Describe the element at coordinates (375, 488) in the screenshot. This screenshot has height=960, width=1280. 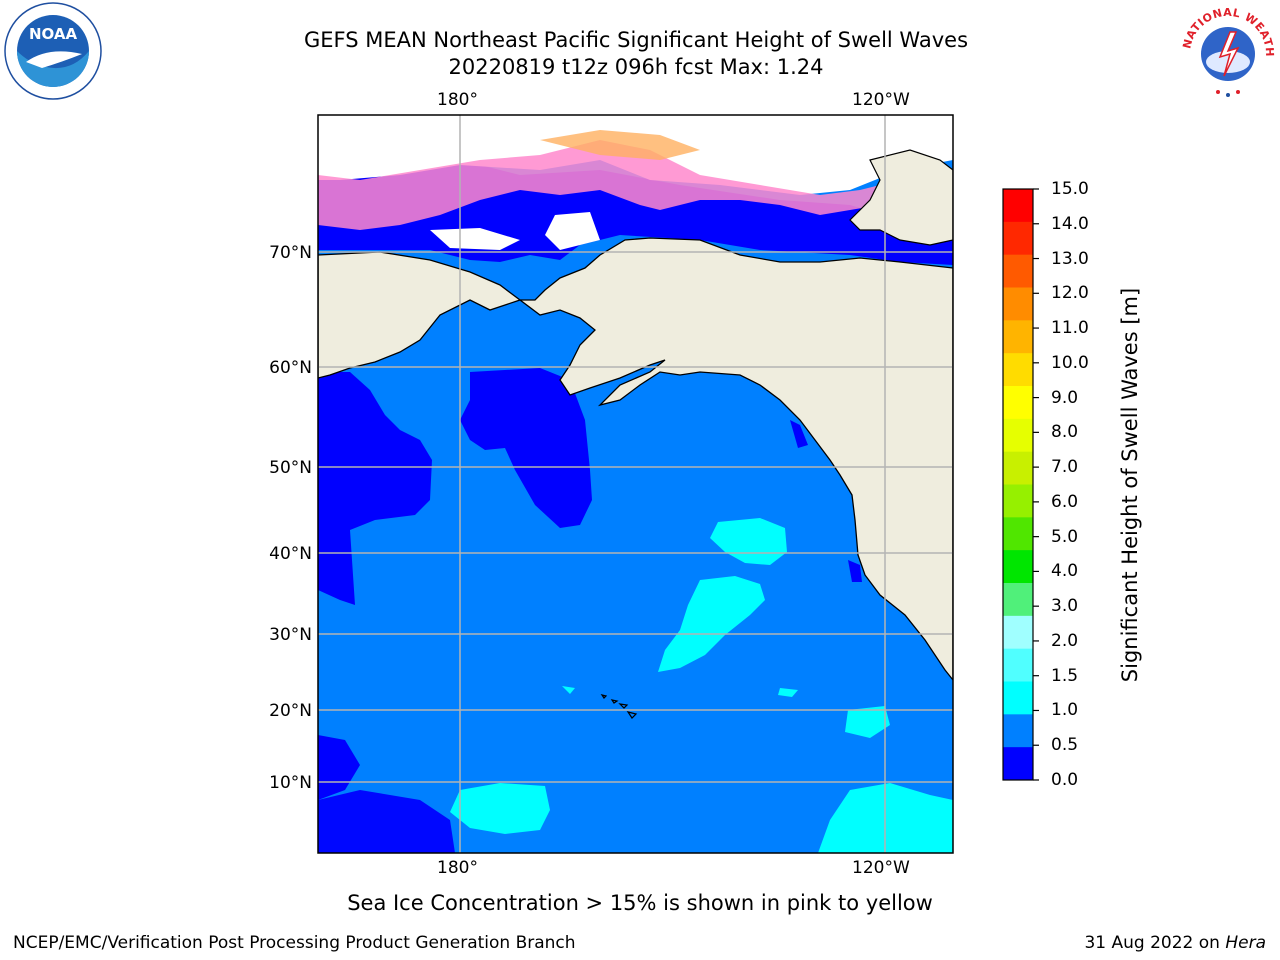
I see `low-swell-region-west` at that location.